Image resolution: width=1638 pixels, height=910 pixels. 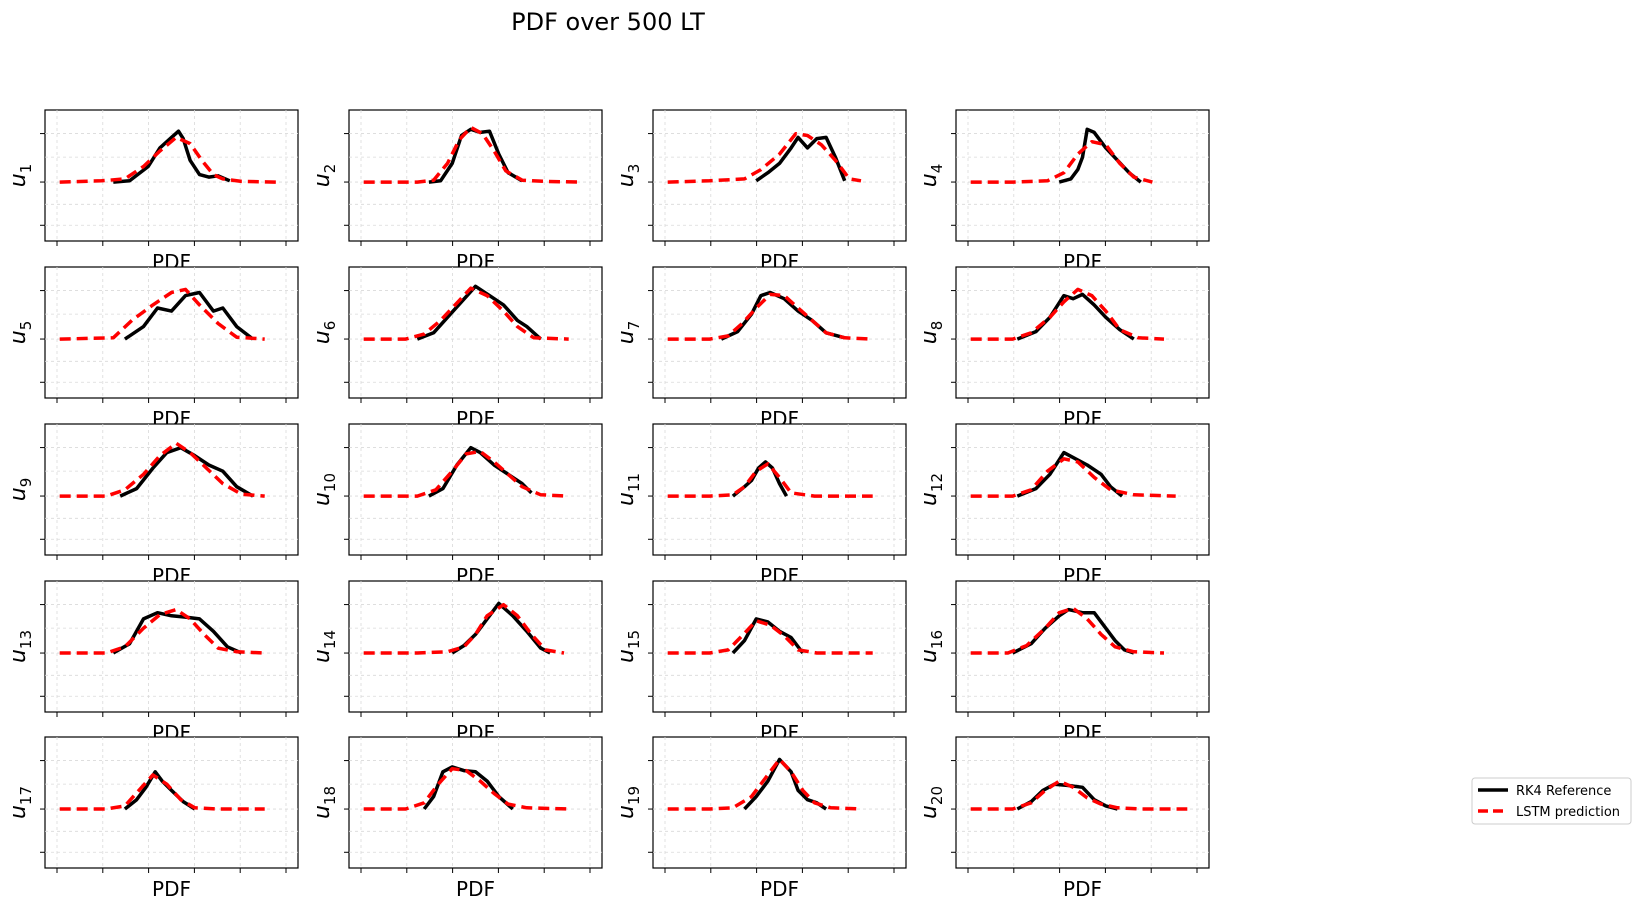 I want to click on legend: RK4 Reference LSTM prediction, so click(x=1551, y=801).